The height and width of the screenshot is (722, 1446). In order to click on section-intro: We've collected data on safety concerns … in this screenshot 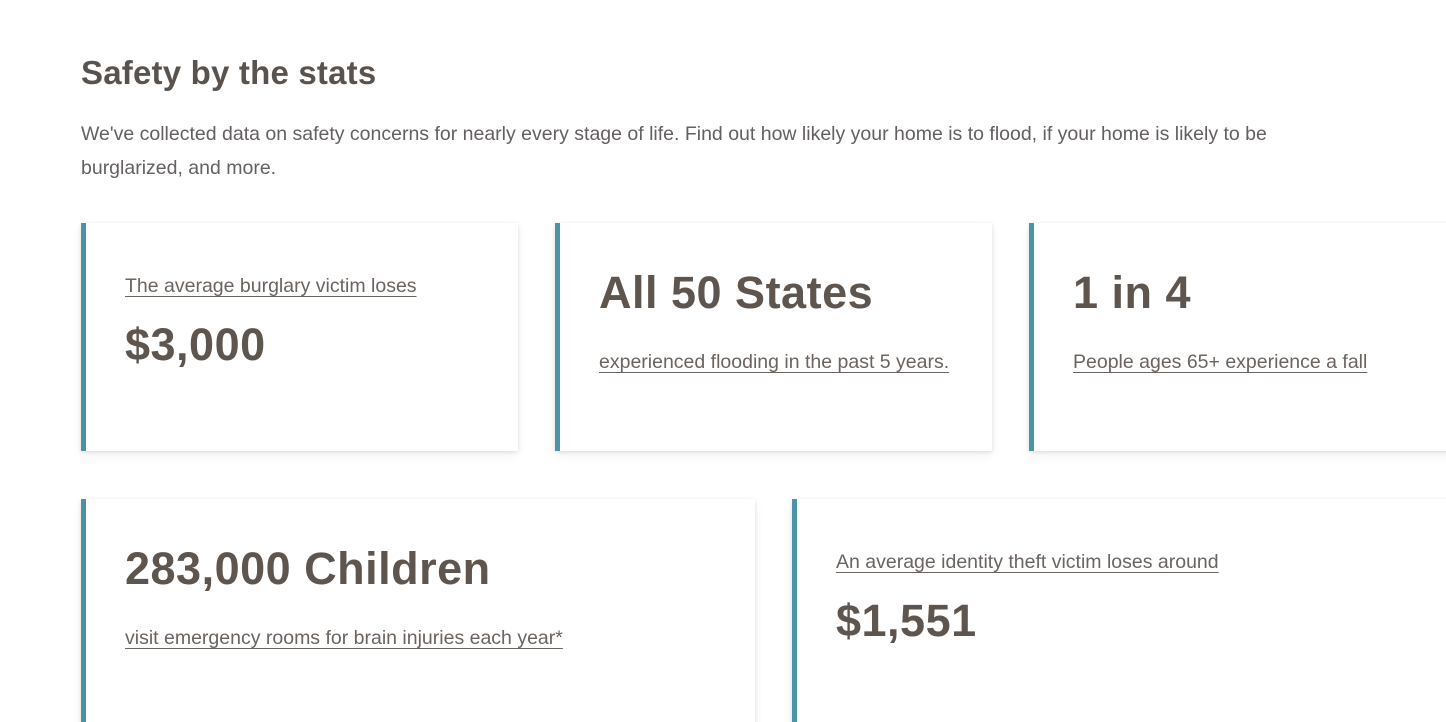, I will do `click(674, 151)`.